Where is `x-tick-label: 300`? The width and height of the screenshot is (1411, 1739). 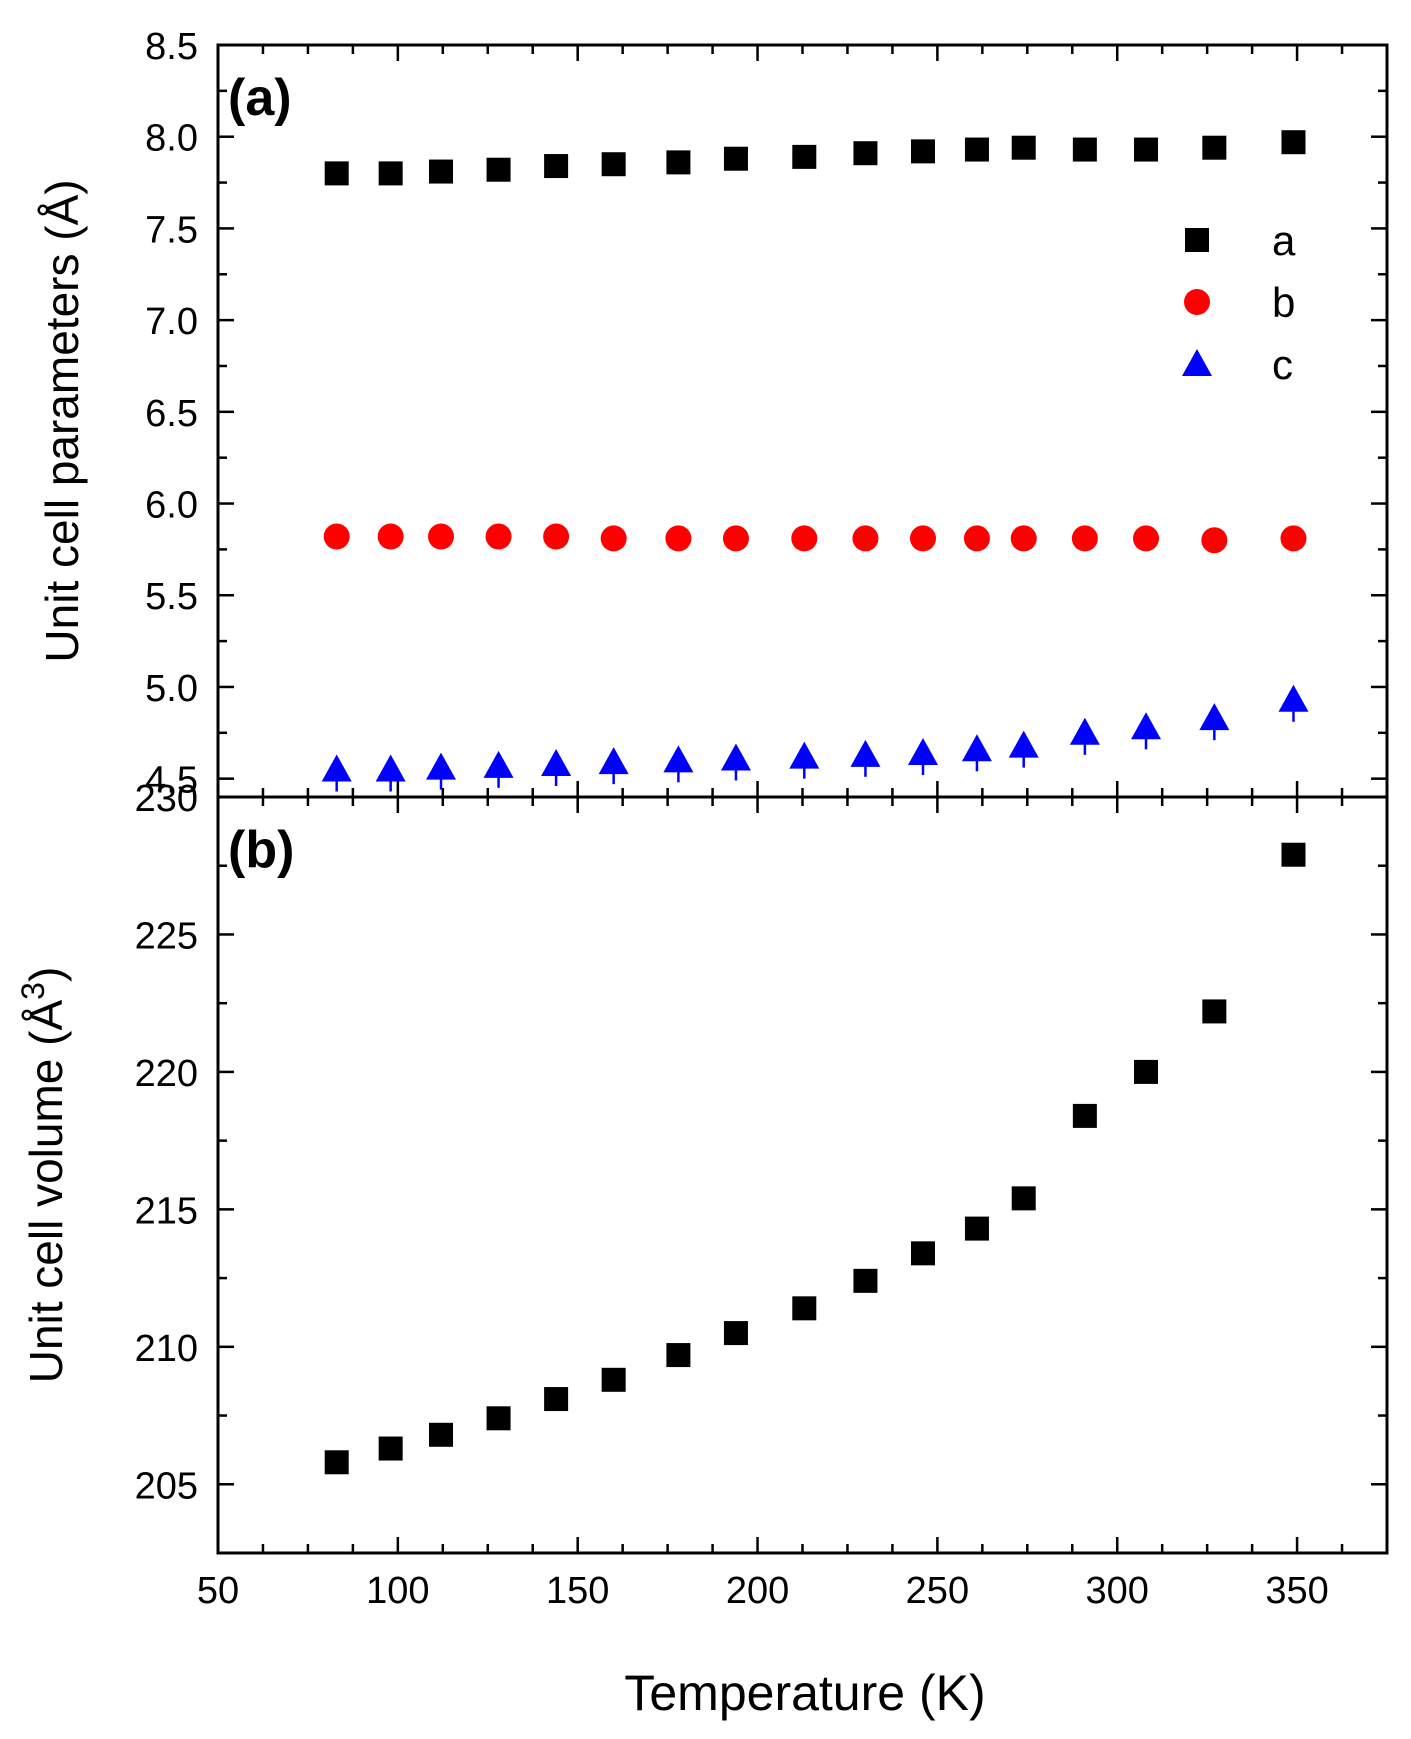 x-tick-label: 300 is located at coordinates (1117, 1591).